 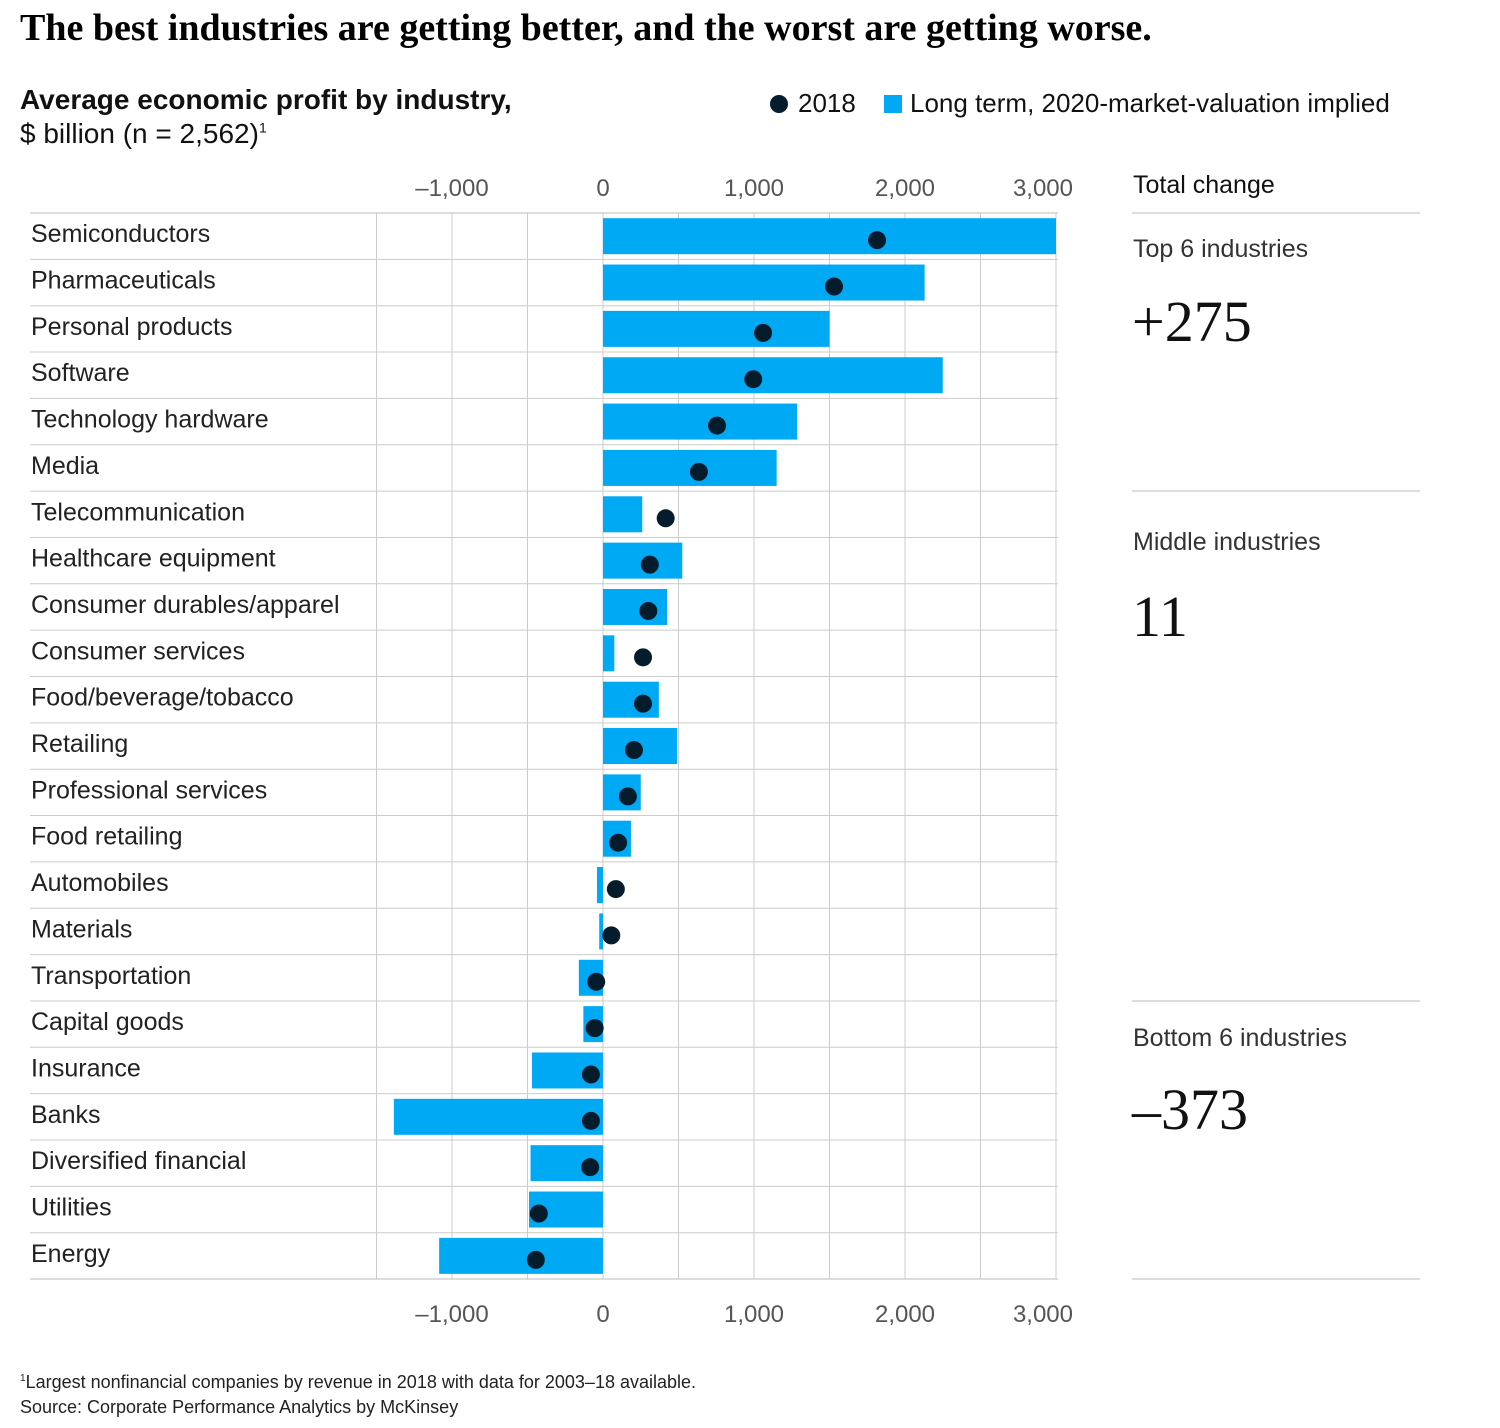 What do you see at coordinates (81, 929) in the screenshot?
I see `category-label: Materials` at bounding box center [81, 929].